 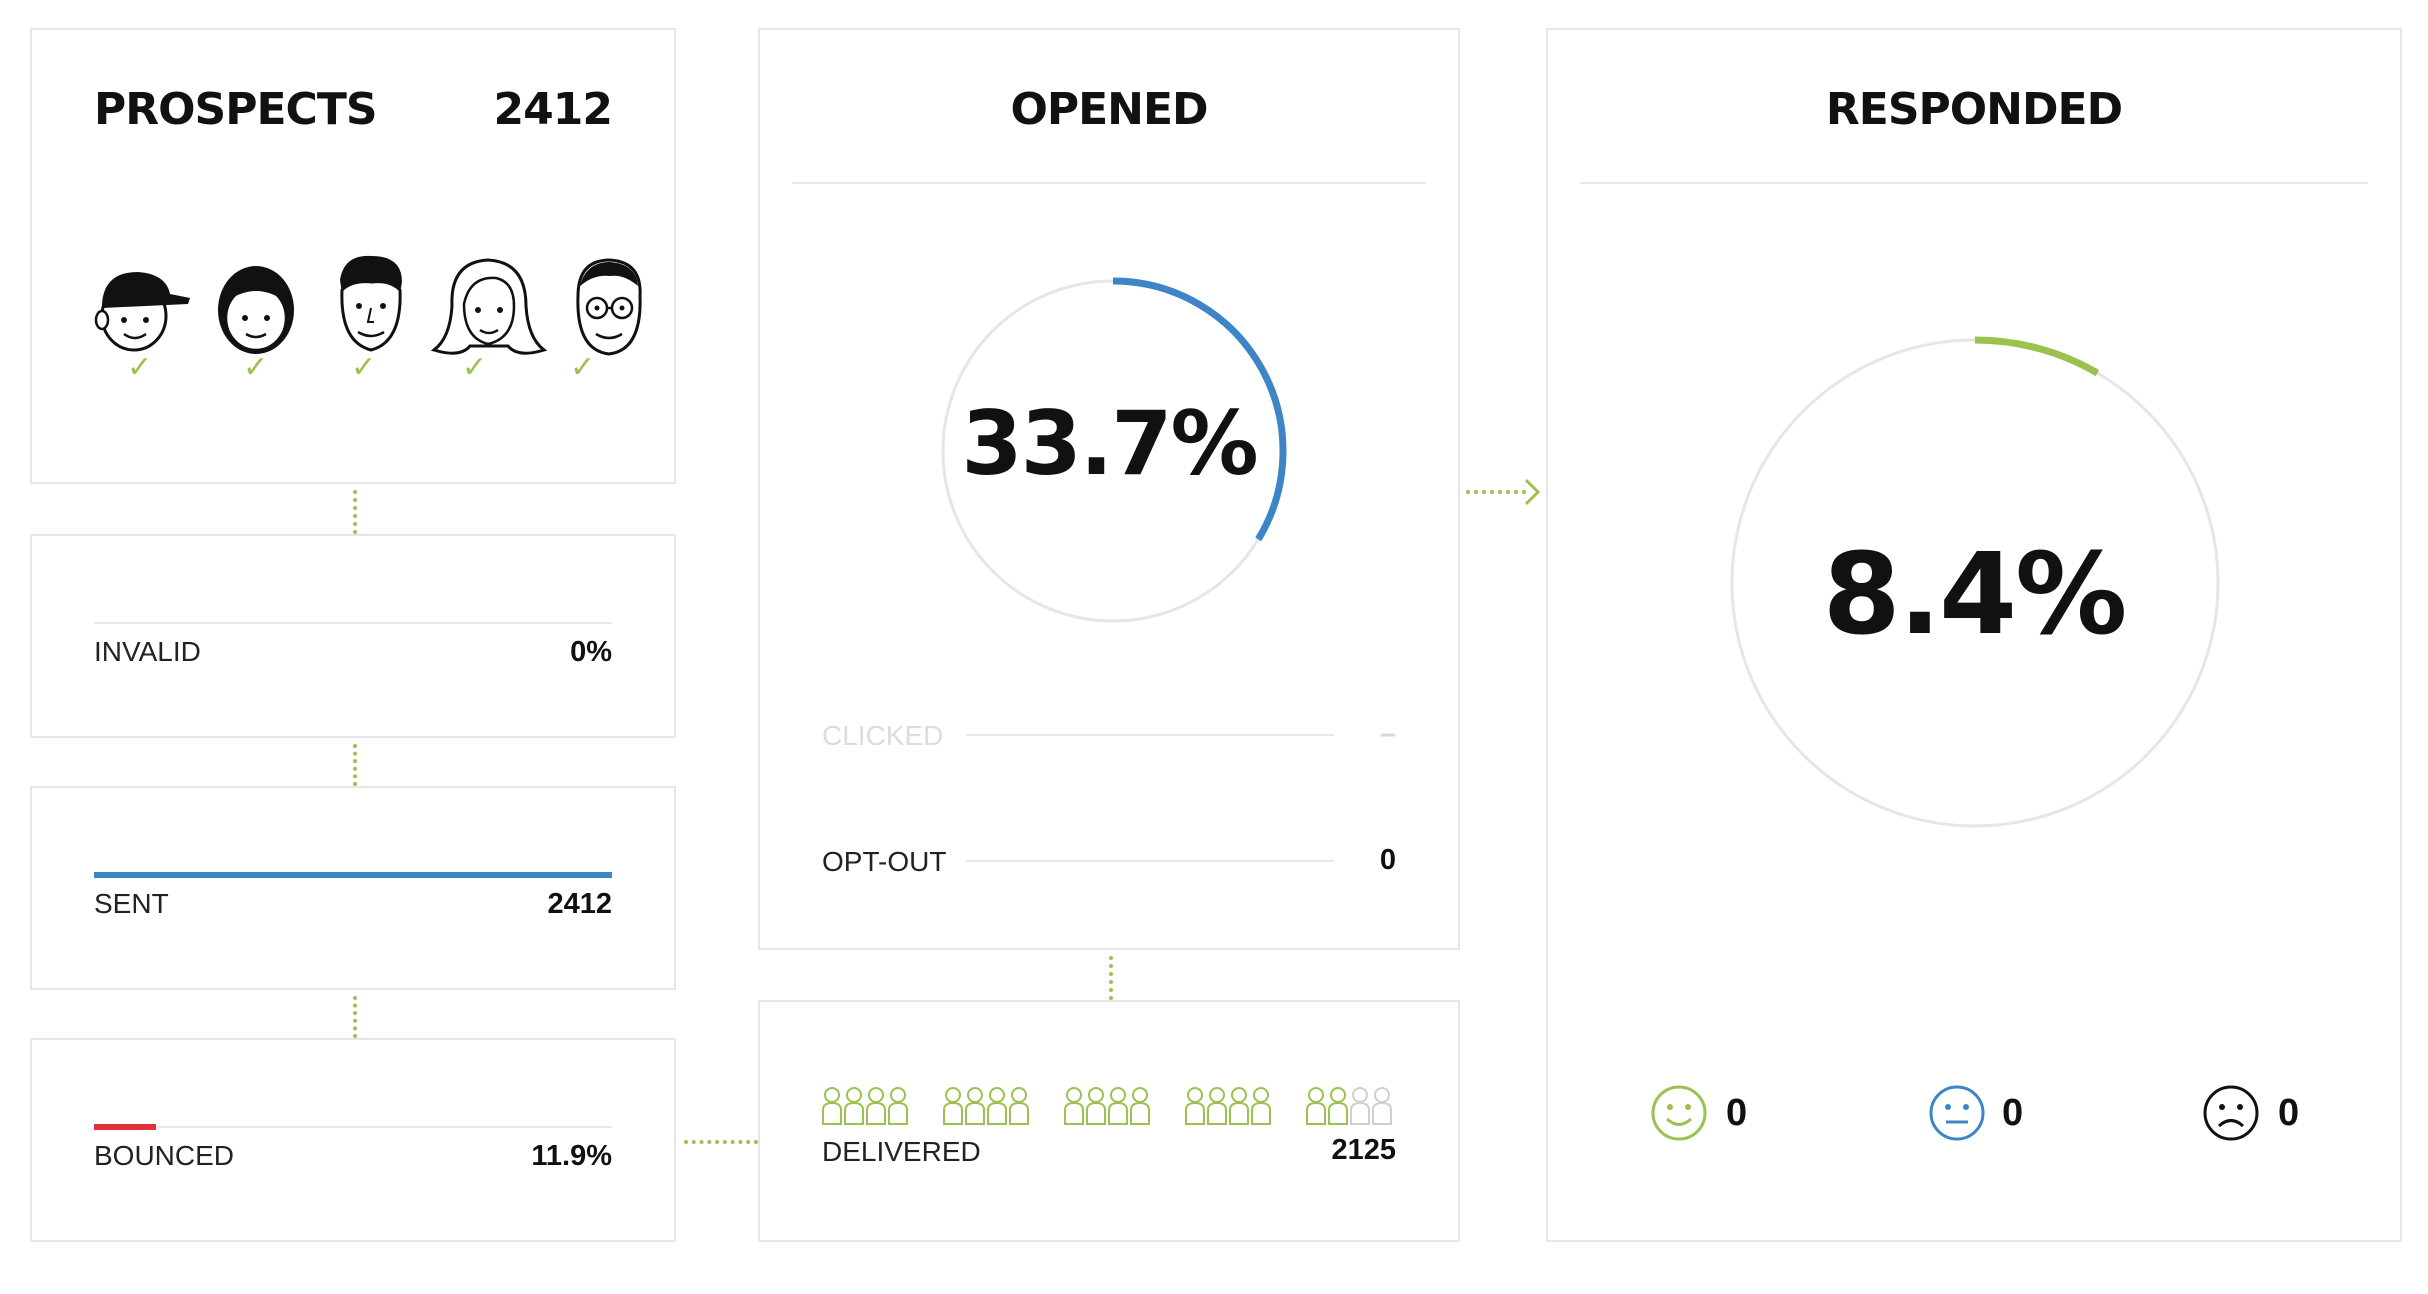 I want to click on girl-face-icon, so click(x=256, y=310).